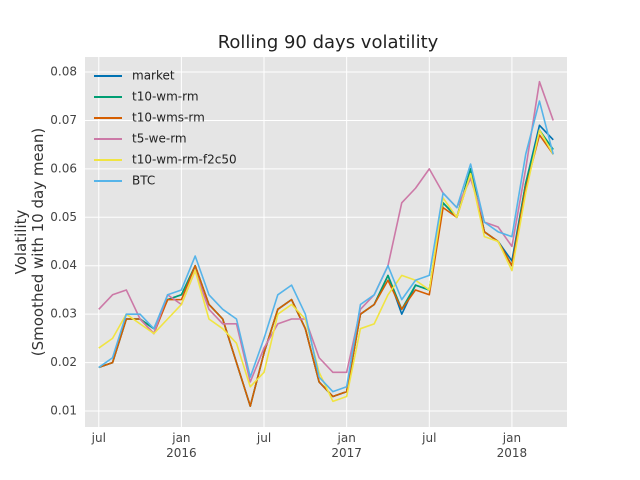  I want to click on y-tick-label: 0.02, so click(63, 362).